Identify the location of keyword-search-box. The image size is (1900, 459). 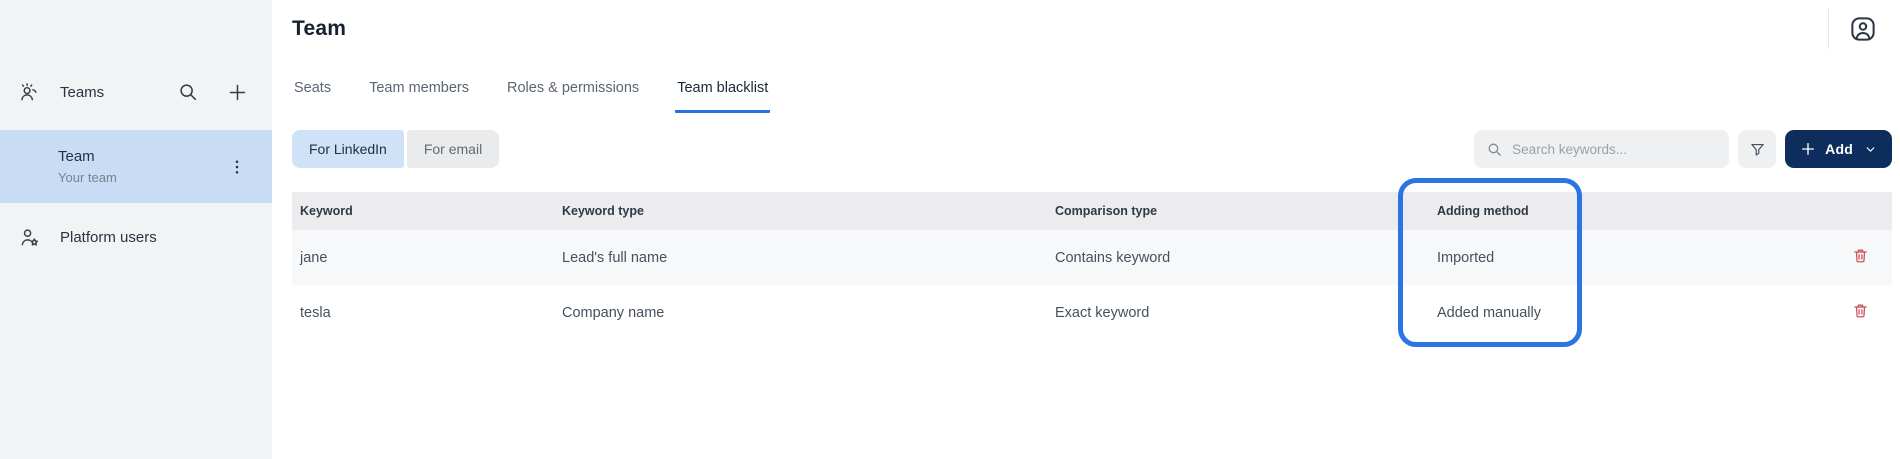
(1602, 149).